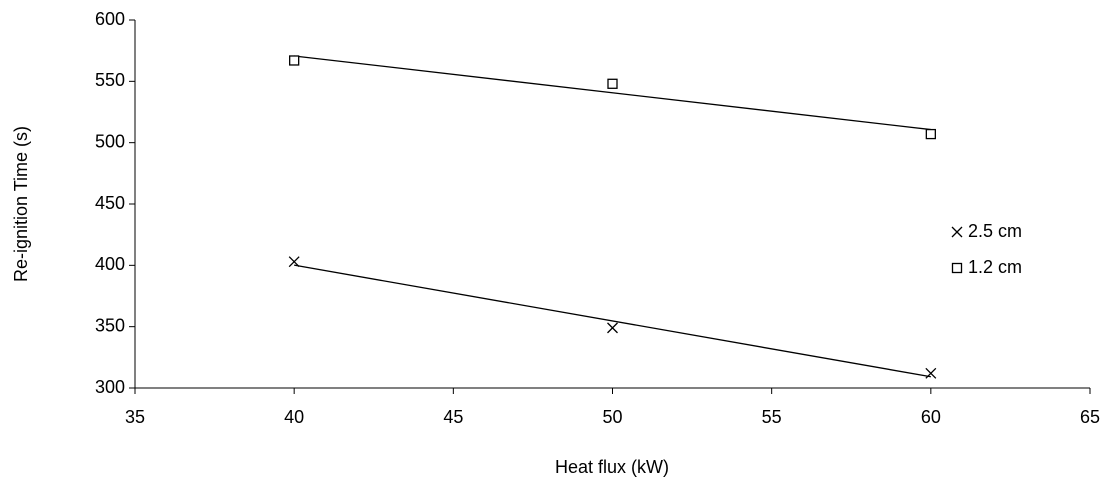 Image resolution: width=1109 pixels, height=489 pixels. I want to click on x-tick-label: 55, so click(772, 417).